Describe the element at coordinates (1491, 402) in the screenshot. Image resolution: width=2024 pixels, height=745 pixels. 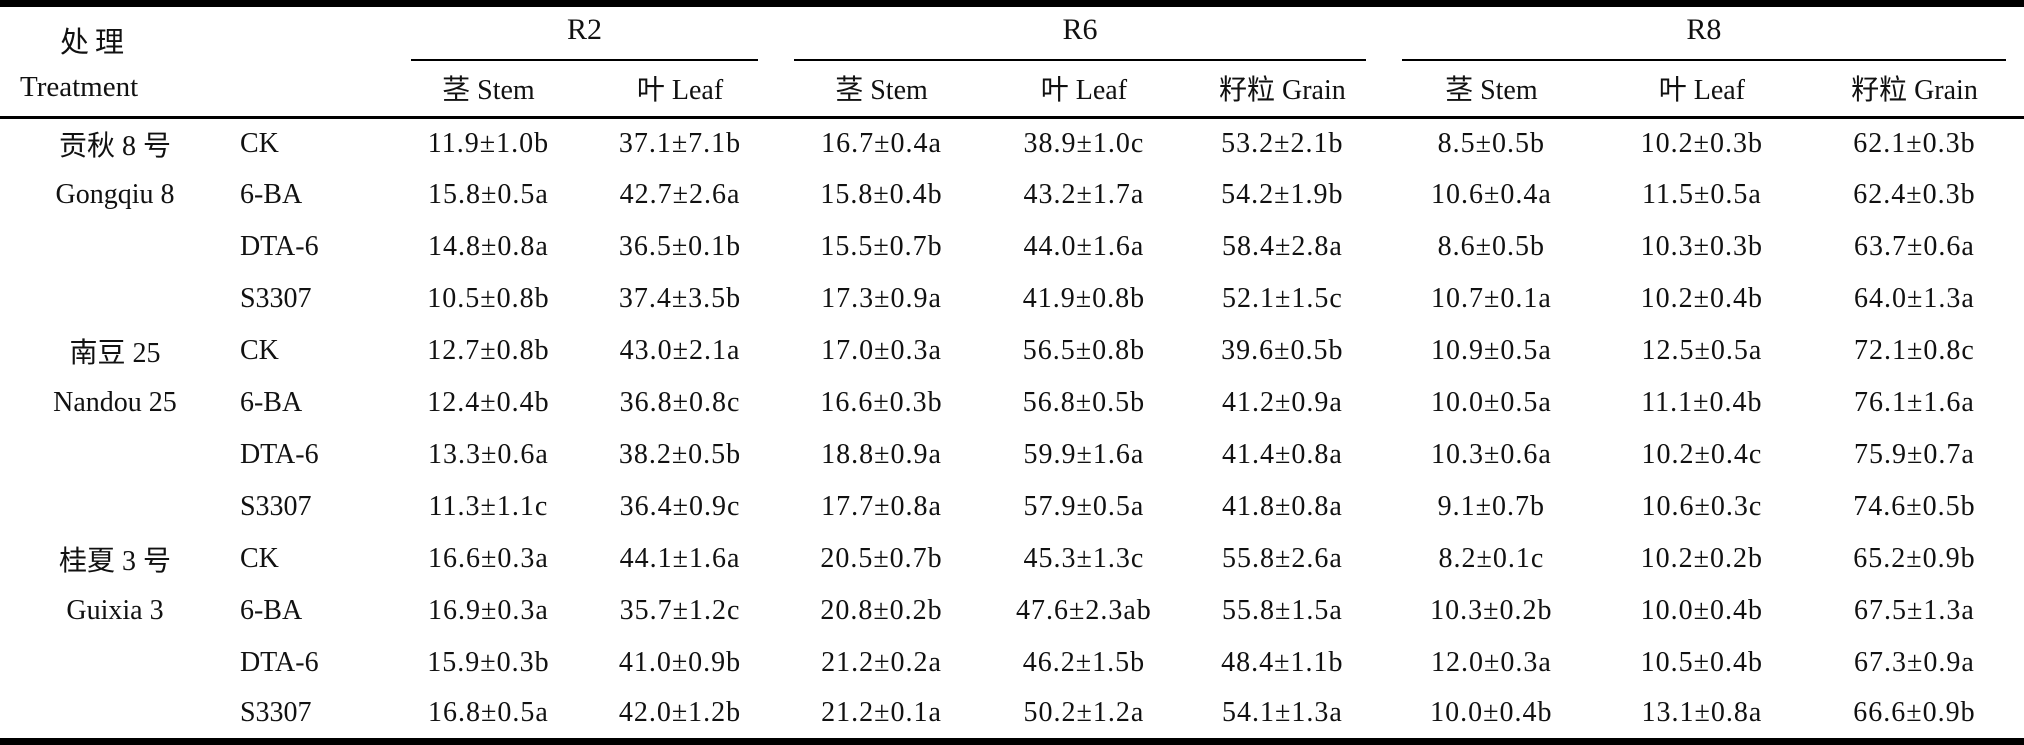
I see `table-cell: 10.0±0.5a` at that location.